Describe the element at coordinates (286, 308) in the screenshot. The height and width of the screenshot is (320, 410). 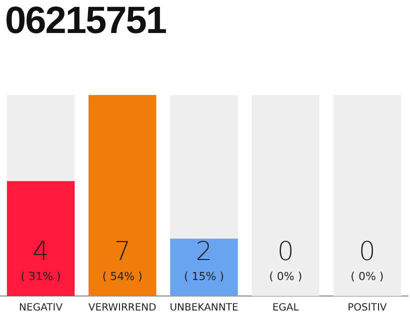
I see `x-tick-label: EGAL` at that location.